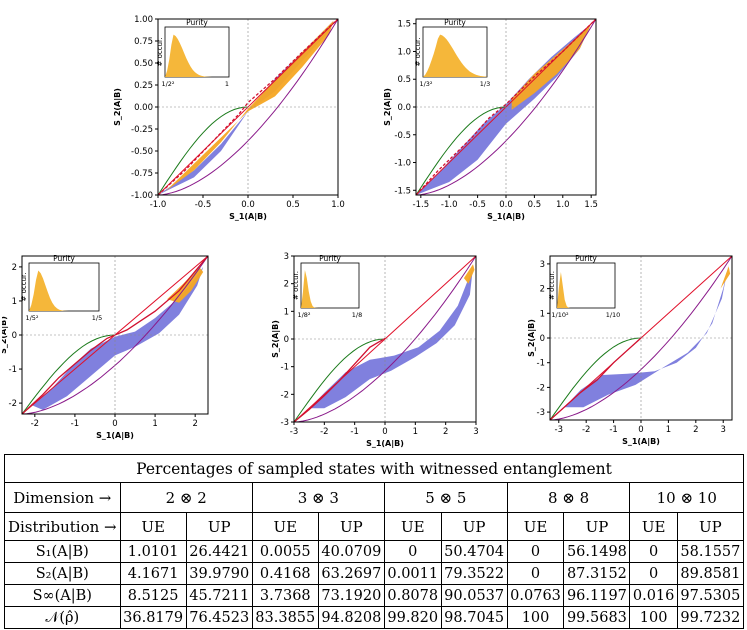 The image size is (747, 630). I want to click on table-cell: 89.8581, so click(710, 573).